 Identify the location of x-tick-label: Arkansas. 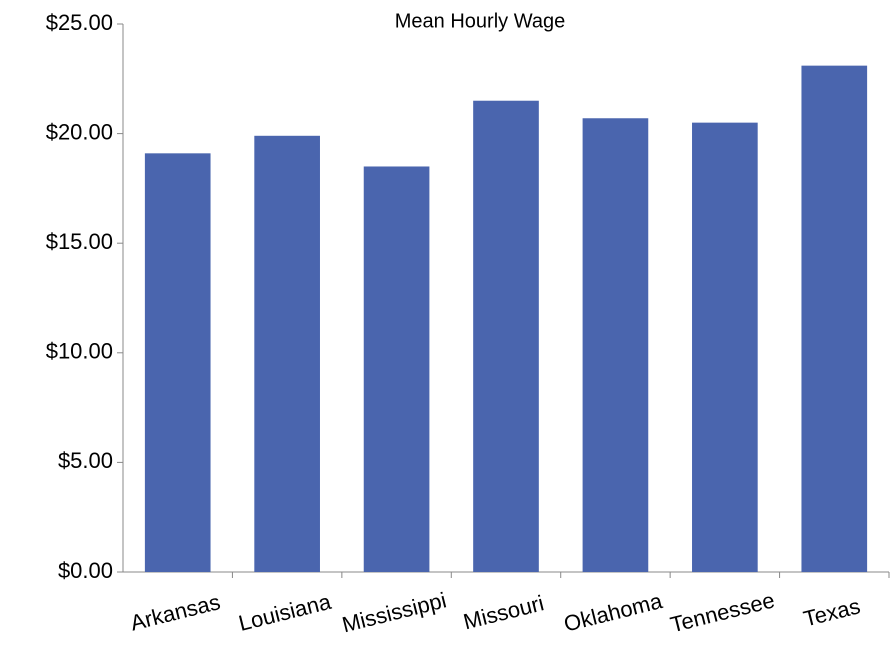
(175, 612).